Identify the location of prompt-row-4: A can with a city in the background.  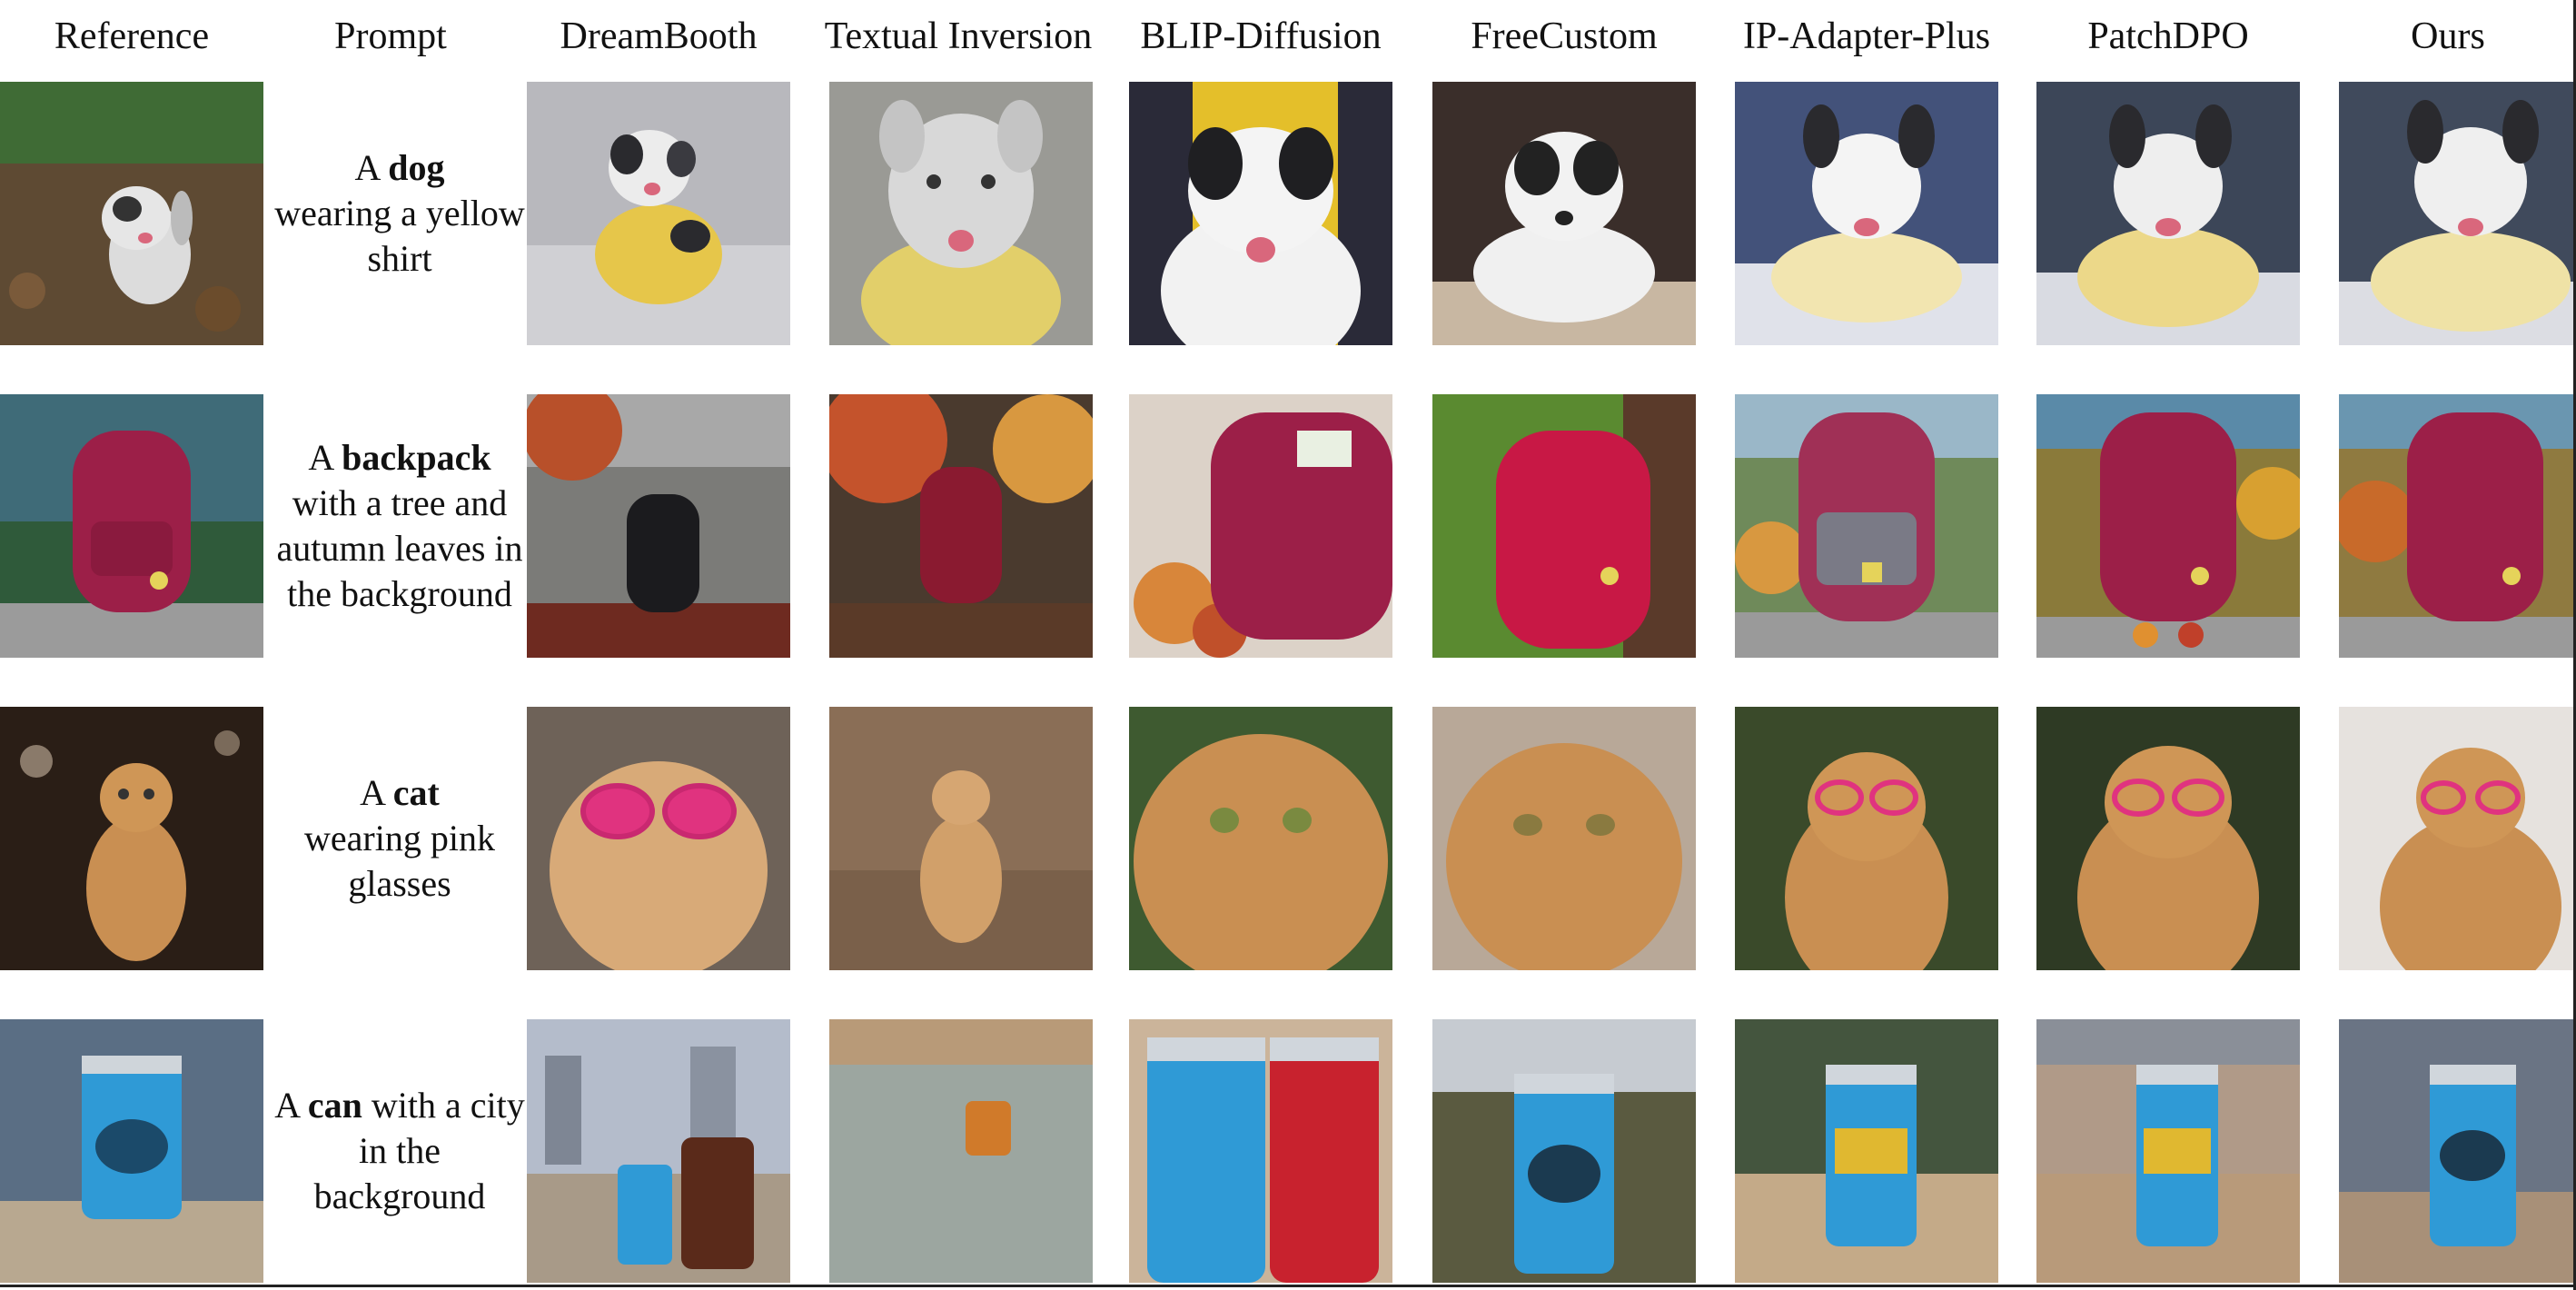
(399, 1150).